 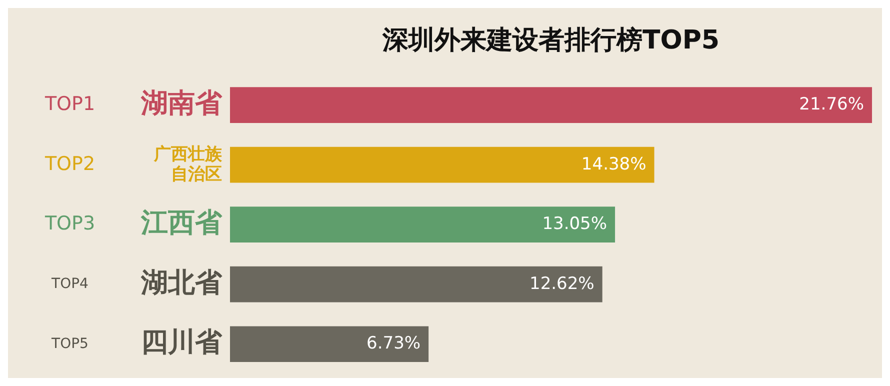 I want to click on data-label: 6.73%, so click(x=393, y=344).